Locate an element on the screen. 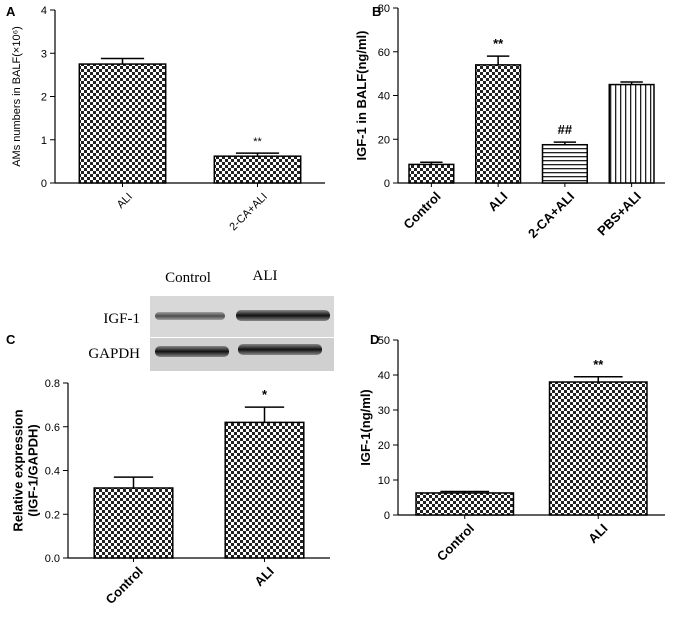 The width and height of the screenshot is (673, 617). y-tick-label: 4 is located at coordinates (44, 11).